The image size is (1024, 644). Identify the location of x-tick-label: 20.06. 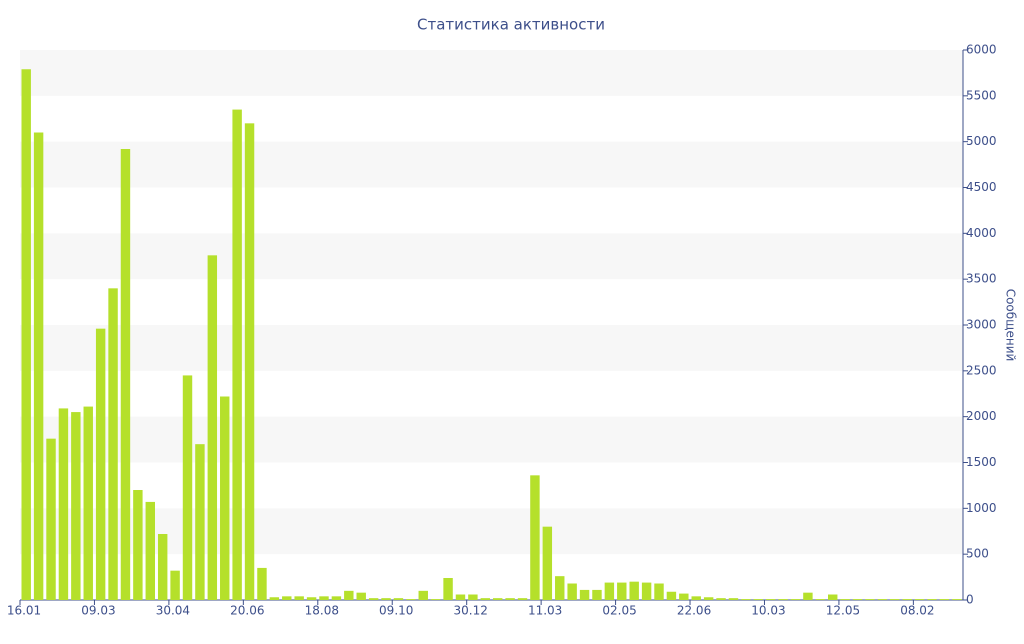
(247, 611).